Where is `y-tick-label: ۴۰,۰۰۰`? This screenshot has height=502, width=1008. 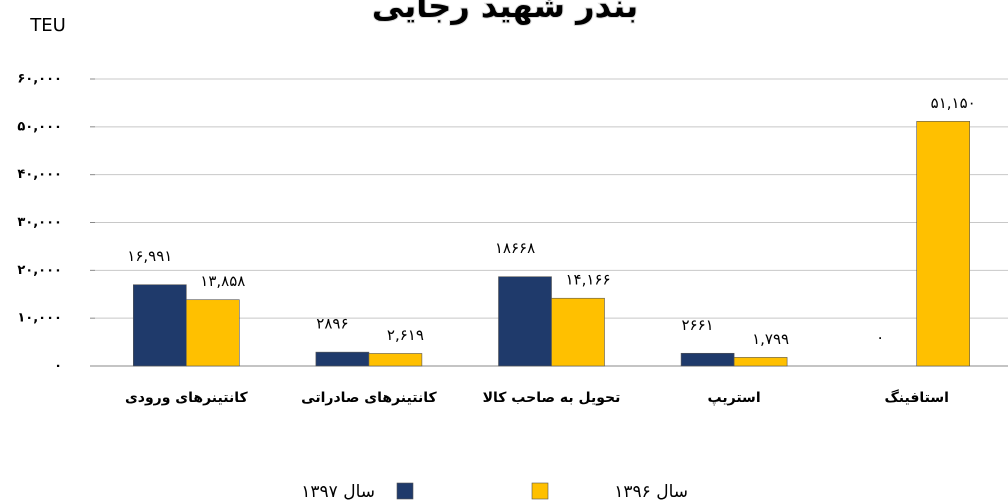
y-tick-label: ۴۰,۰۰۰ is located at coordinates (39, 174).